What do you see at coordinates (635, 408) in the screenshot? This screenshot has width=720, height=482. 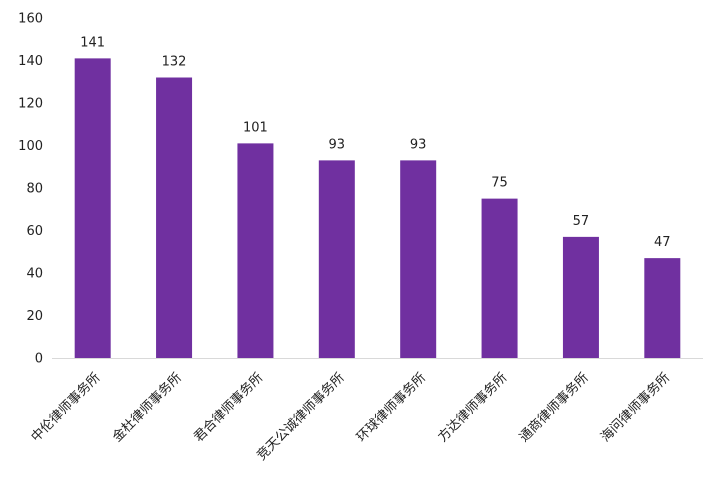 I see `category-label: 海问律师事务所` at bounding box center [635, 408].